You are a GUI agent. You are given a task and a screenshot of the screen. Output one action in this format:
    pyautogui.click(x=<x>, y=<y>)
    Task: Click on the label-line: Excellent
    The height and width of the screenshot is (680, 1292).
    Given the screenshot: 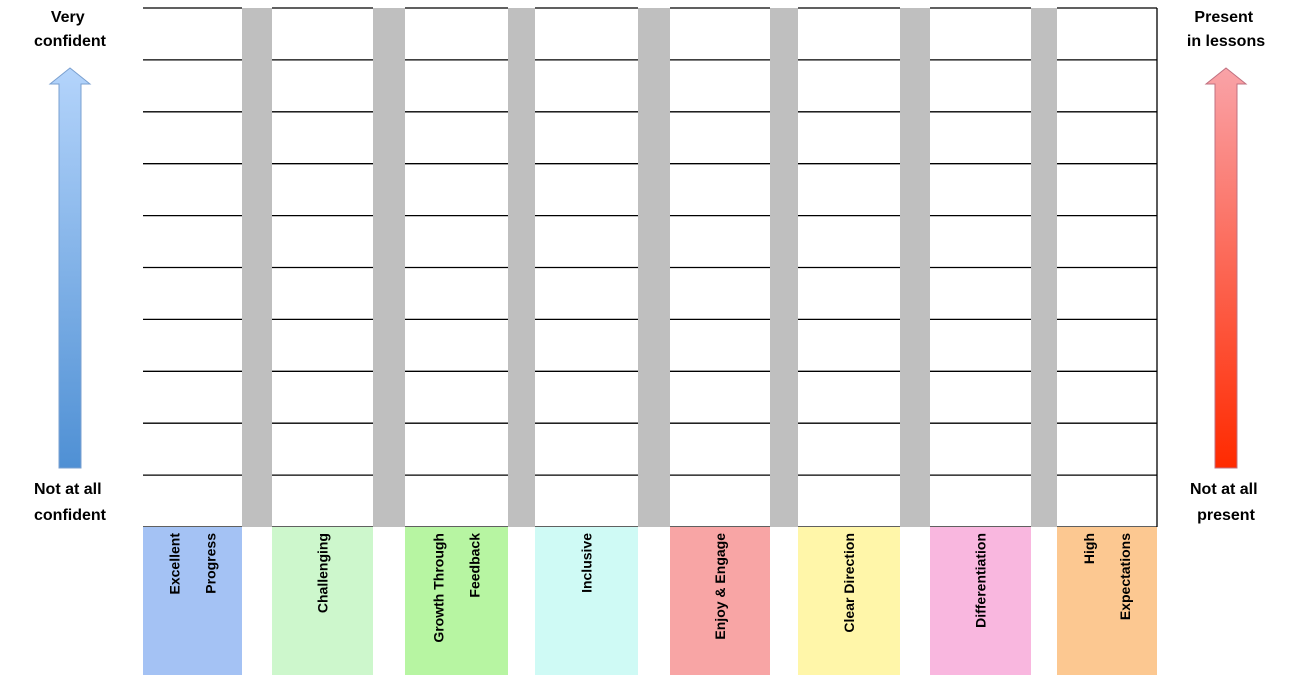 What is the action you would take?
    pyautogui.click(x=175, y=564)
    